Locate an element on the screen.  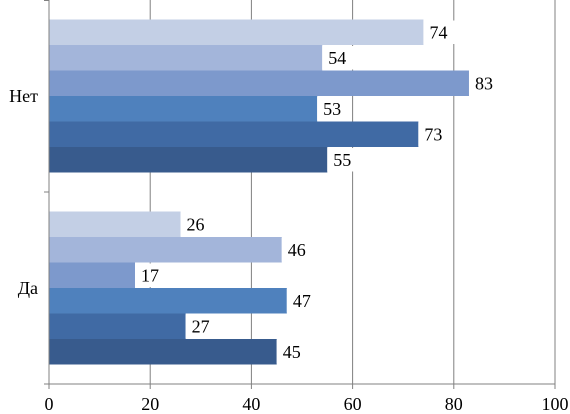
data-label: 74 is located at coordinates (438, 32).